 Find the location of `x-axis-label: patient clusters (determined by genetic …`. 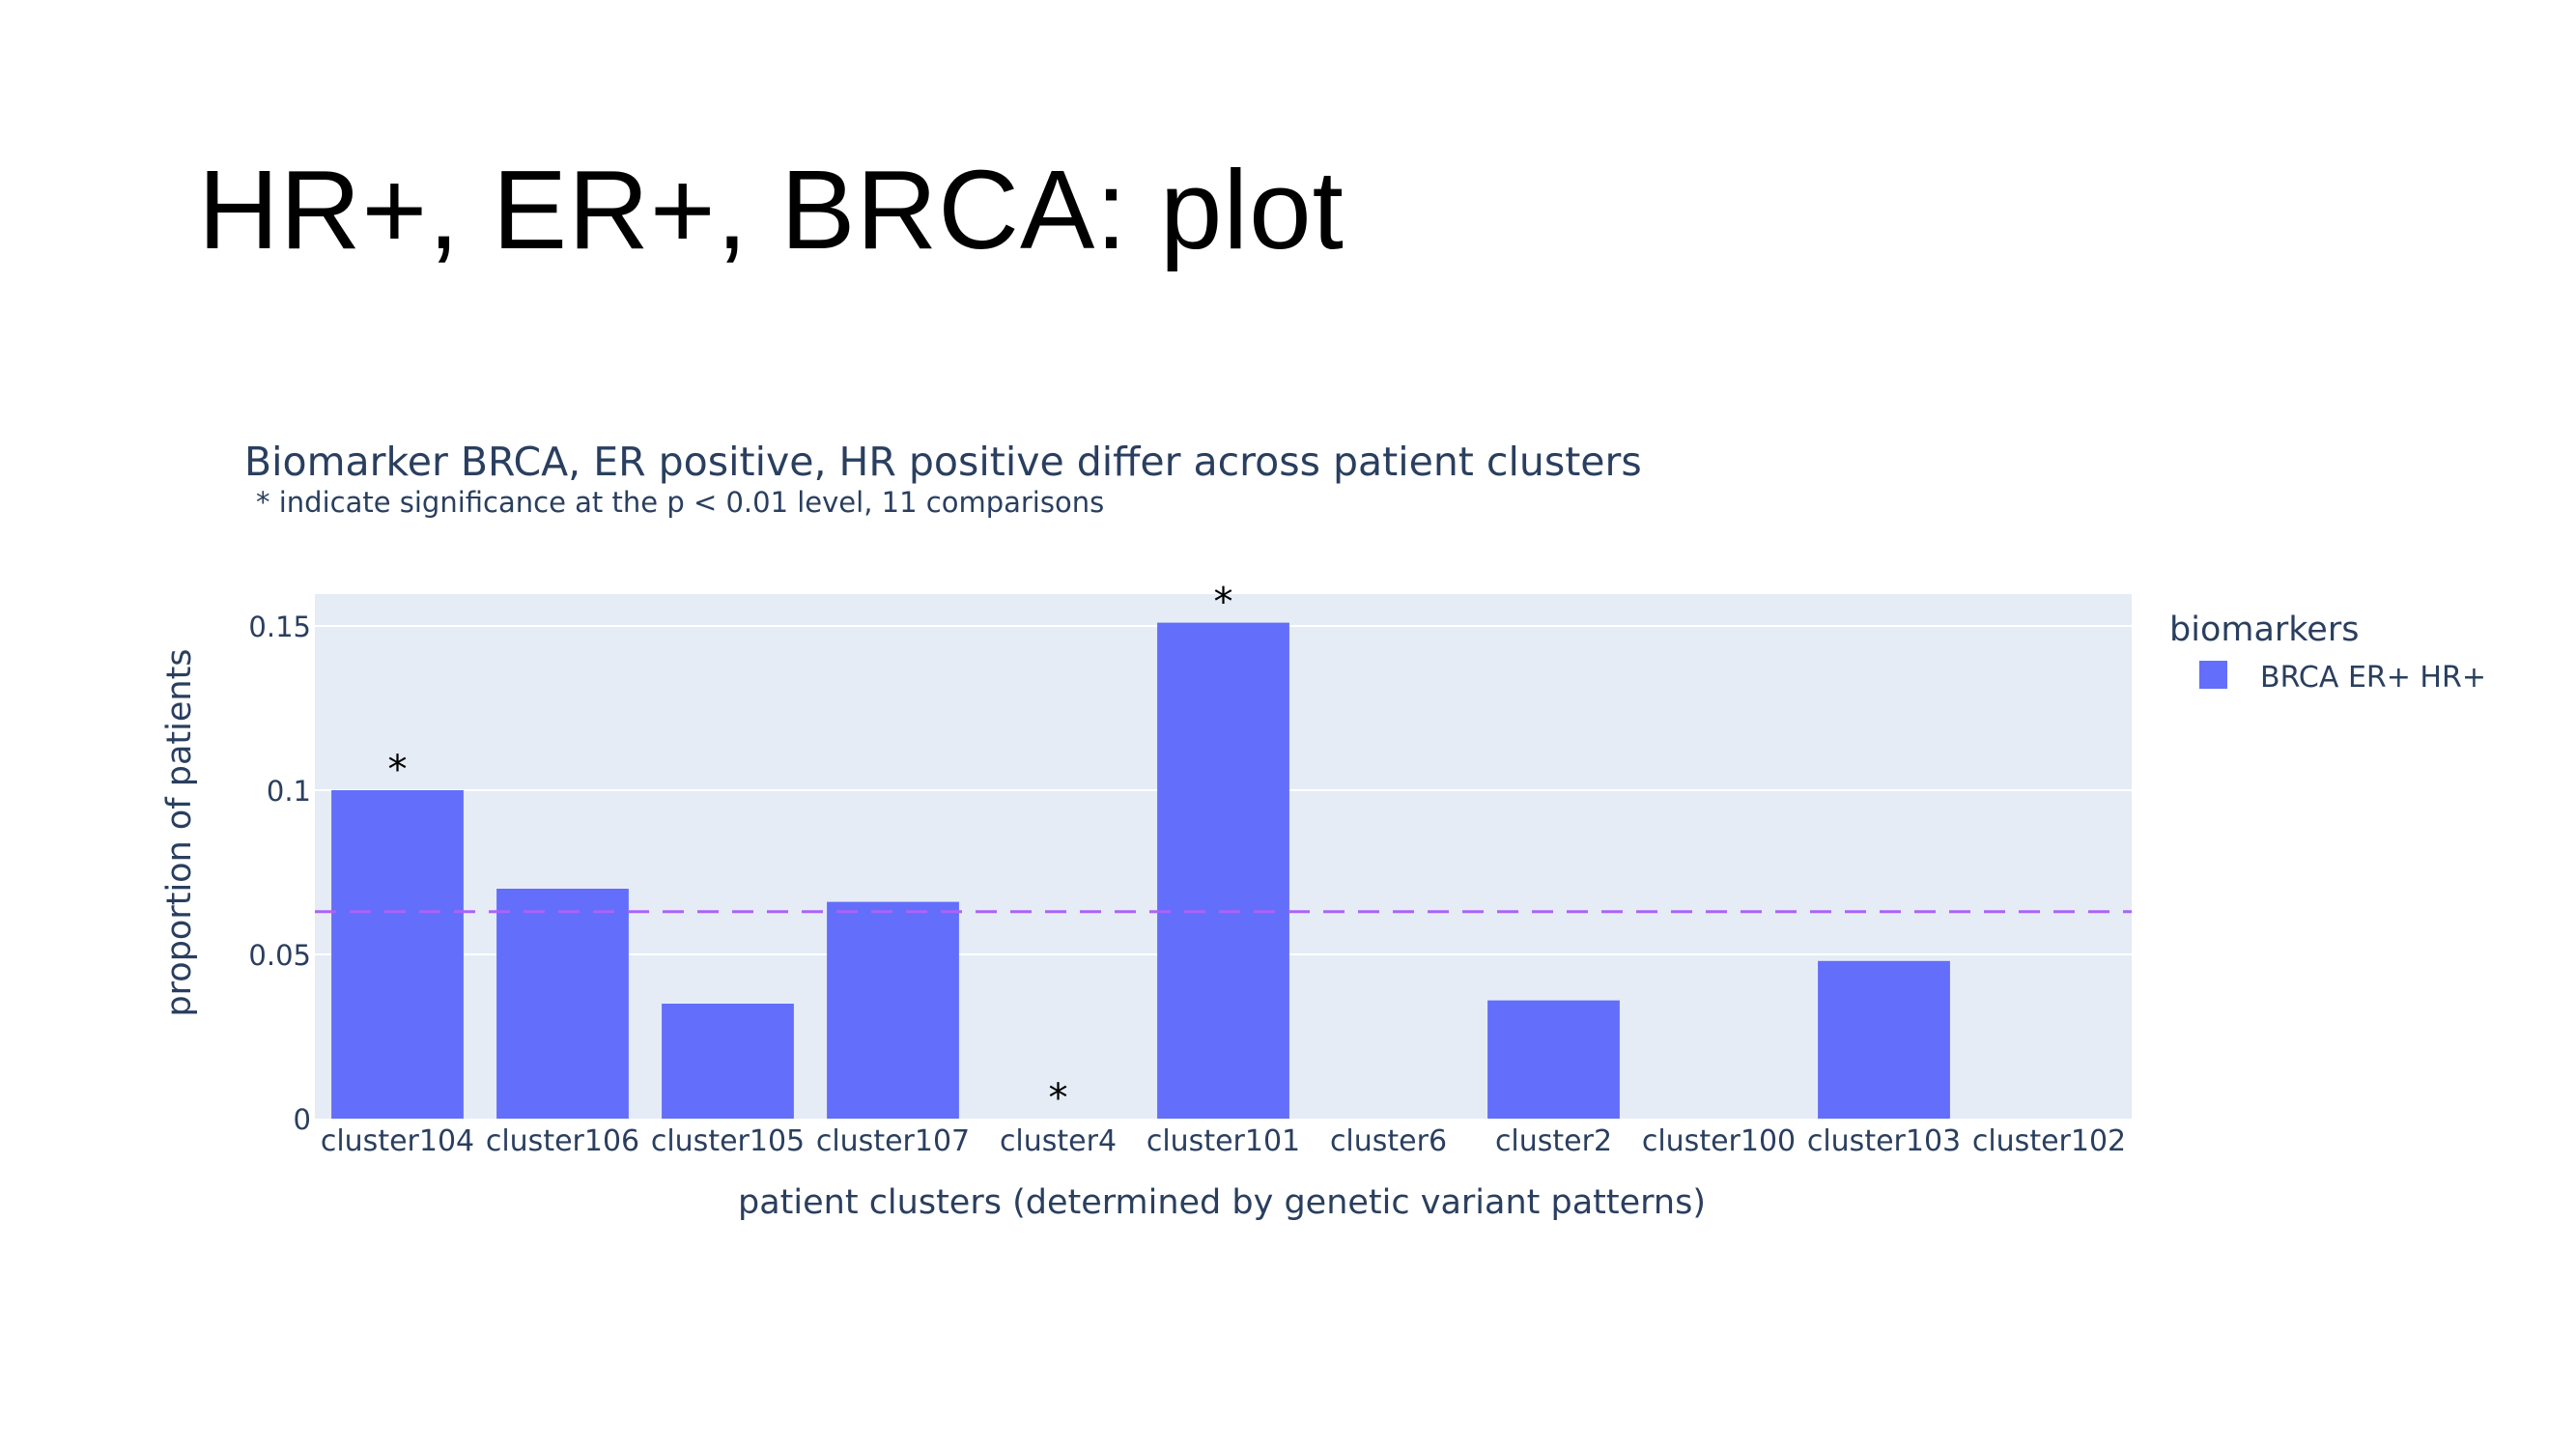

x-axis-label: patient clusters (determined by genetic … is located at coordinates (1222, 1202).